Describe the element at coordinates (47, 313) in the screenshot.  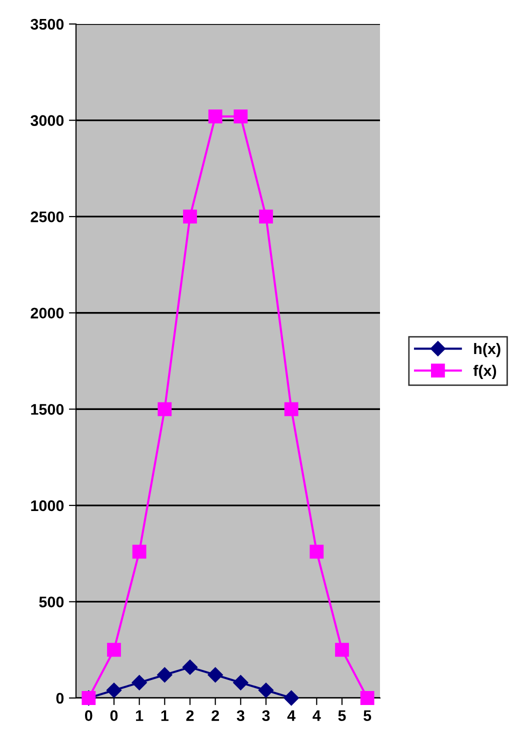
I see `y-tick-label: 2000` at that location.